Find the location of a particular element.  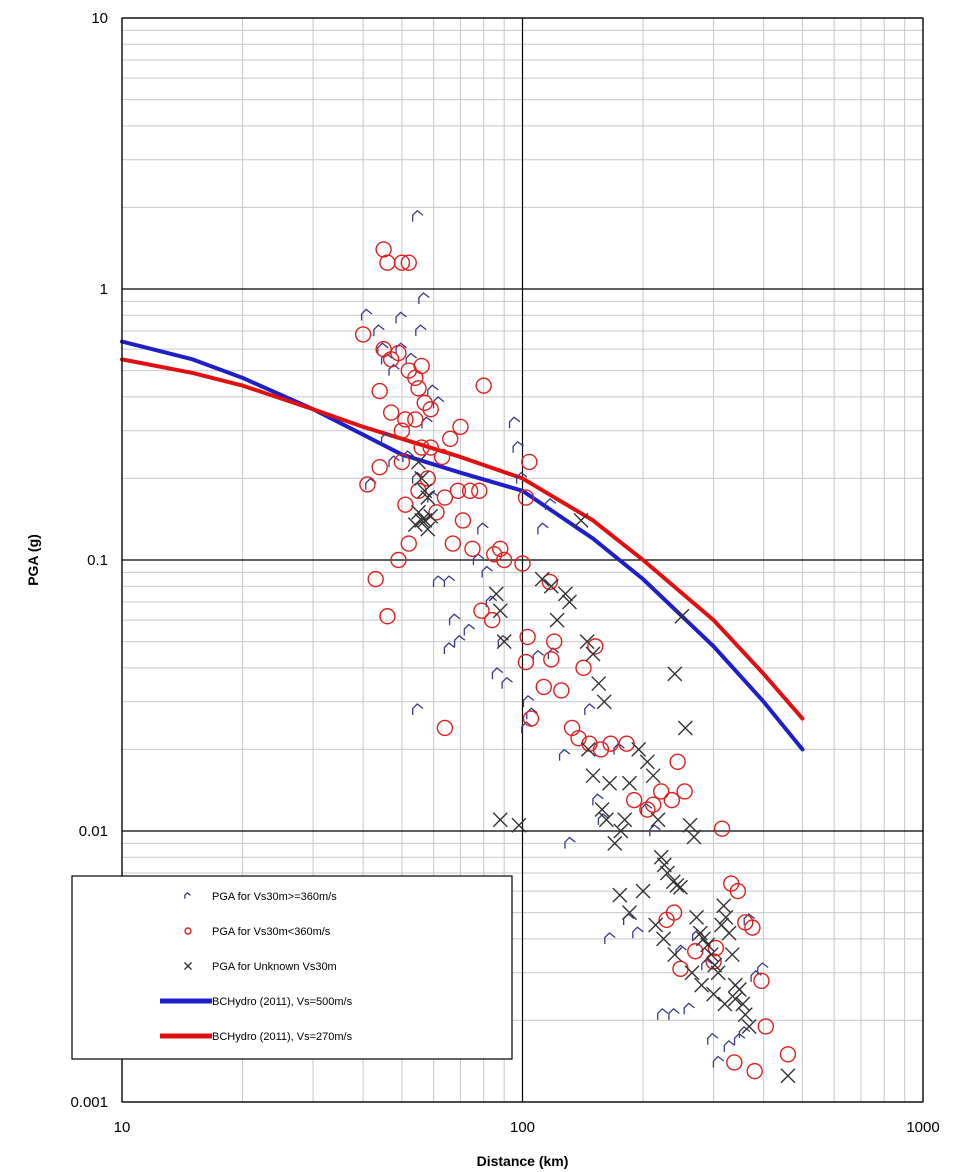

y-tick-label: 10 is located at coordinates (99, 18).